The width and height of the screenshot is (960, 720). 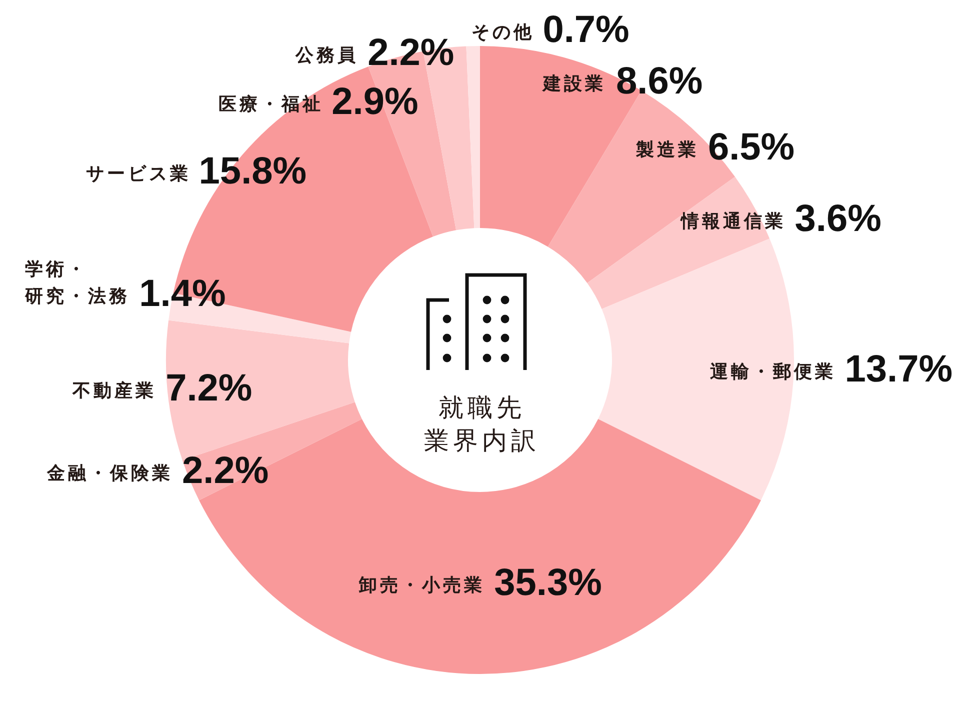 I want to click on data-label: 15.8%, so click(x=252, y=171).